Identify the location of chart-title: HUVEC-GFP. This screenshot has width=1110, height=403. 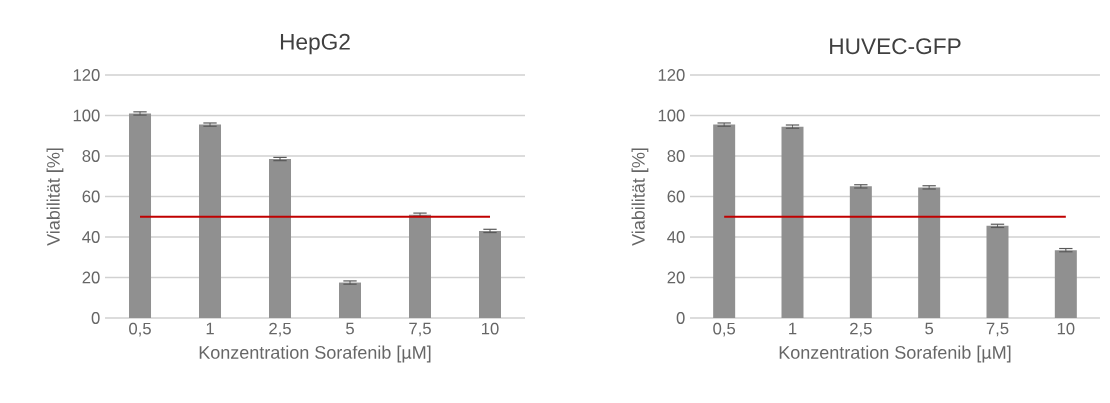
(895, 46).